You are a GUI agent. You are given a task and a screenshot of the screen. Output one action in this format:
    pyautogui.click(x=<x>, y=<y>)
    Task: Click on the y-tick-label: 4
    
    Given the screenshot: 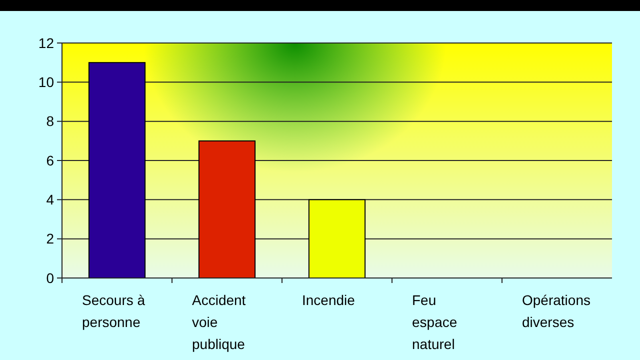 What is the action you would take?
    pyautogui.click(x=50, y=200)
    